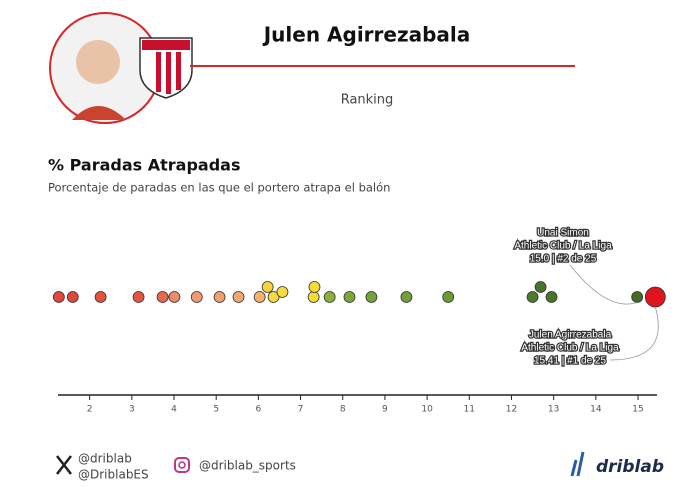 The image size is (688, 487). I want to click on instagram-handle: @driblab_sports, so click(247, 466).